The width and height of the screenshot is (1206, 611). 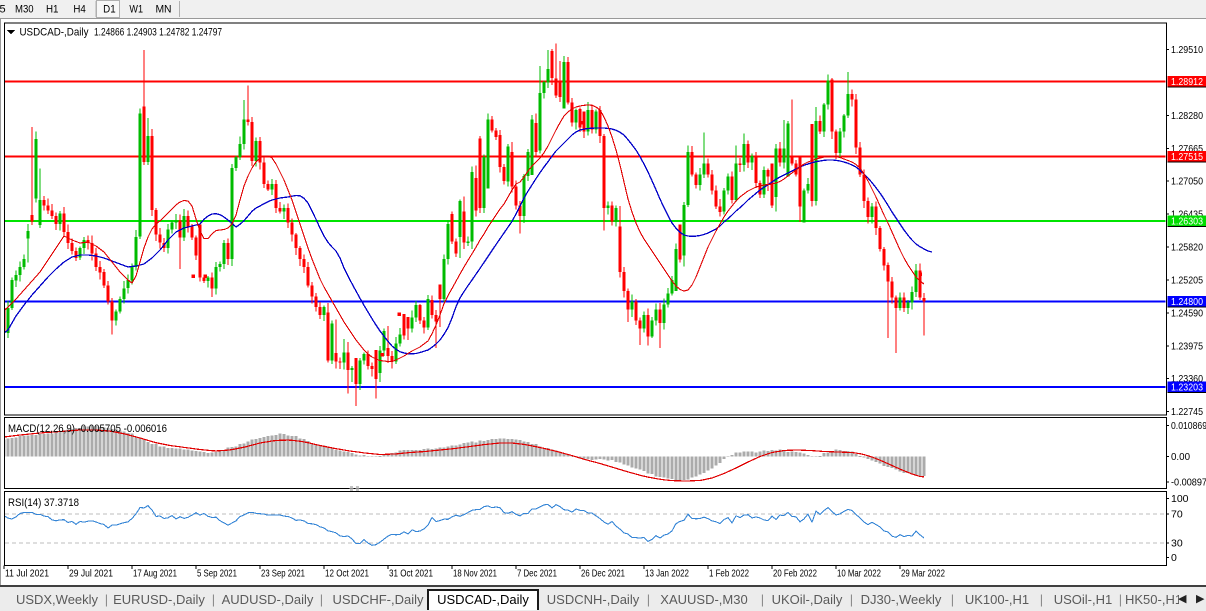 I want to click on svg-text:1.24866 1.24903 1.24782 1.2479: 1.24866 1.24903 1.24782 1.24797, so click(x=158, y=33).